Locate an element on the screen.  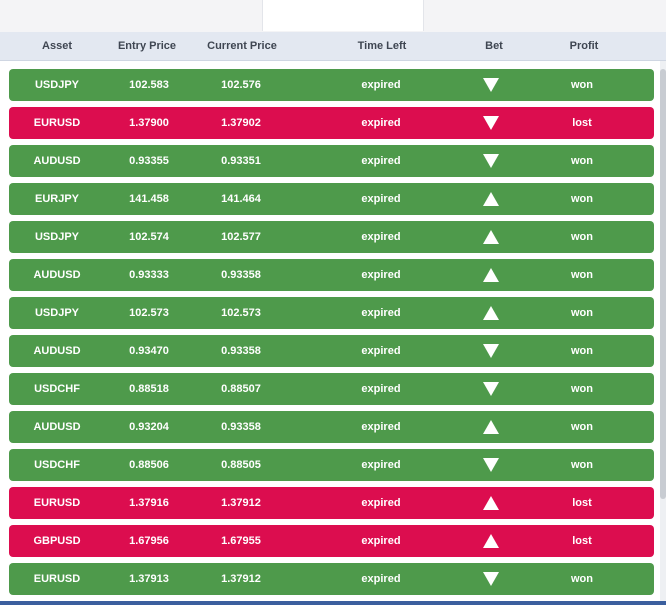
bottom-edge is located at coordinates (333, 603).